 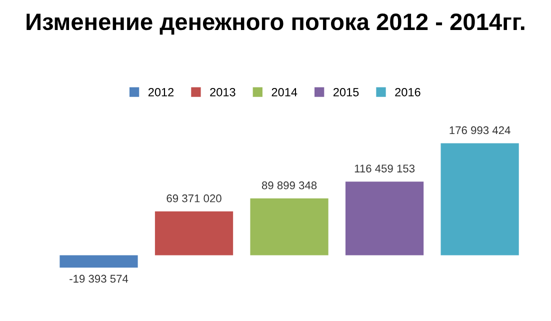 What do you see at coordinates (384, 168) in the screenshot?
I see `data-label: 116 459 153` at bounding box center [384, 168].